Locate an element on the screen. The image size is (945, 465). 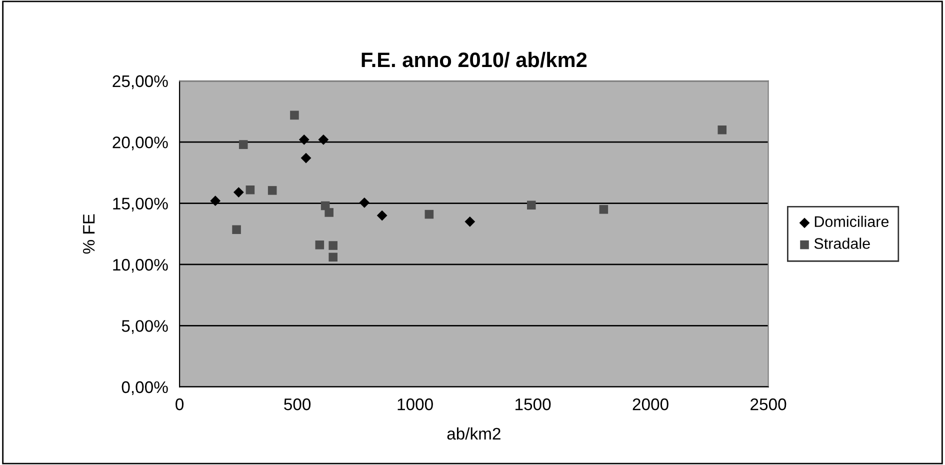
x-tick-label: 1500 is located at coordinates (533, 404).